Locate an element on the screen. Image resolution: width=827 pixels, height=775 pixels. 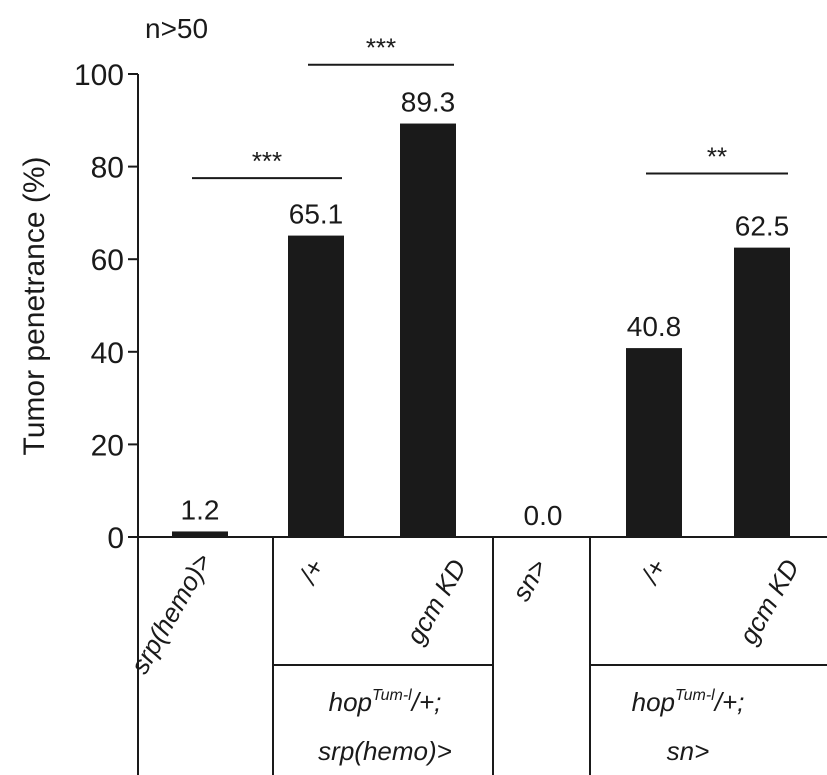
bar-value-label: 1.2 is located at coordinates (200, 509).